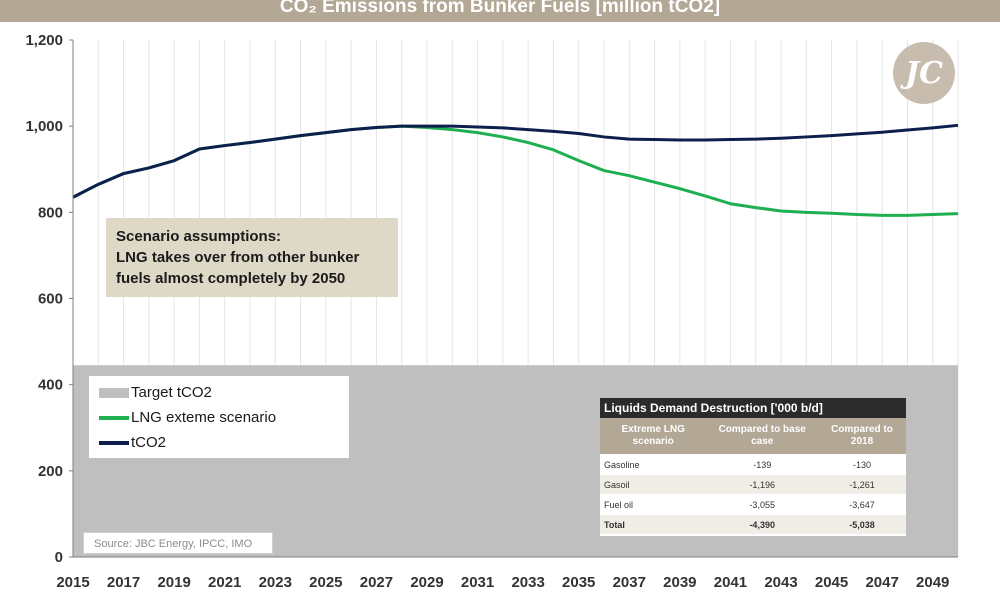 The image size is (1000, 600). What do you see at coordinates (762, 464) in the screenshot?
I see `cell-base: -139` at bounding box center [762, 464].